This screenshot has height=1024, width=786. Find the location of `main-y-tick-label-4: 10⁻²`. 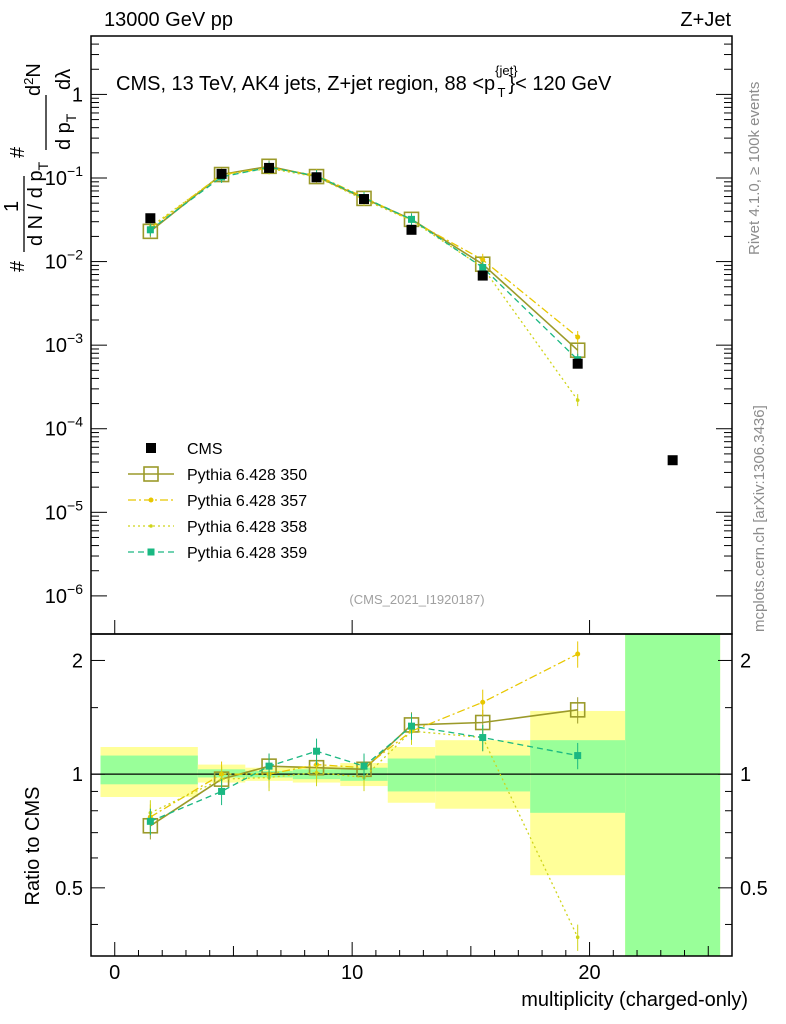

main-y-tick-label-4: 10⁻² is located at coordinates (64, 260).